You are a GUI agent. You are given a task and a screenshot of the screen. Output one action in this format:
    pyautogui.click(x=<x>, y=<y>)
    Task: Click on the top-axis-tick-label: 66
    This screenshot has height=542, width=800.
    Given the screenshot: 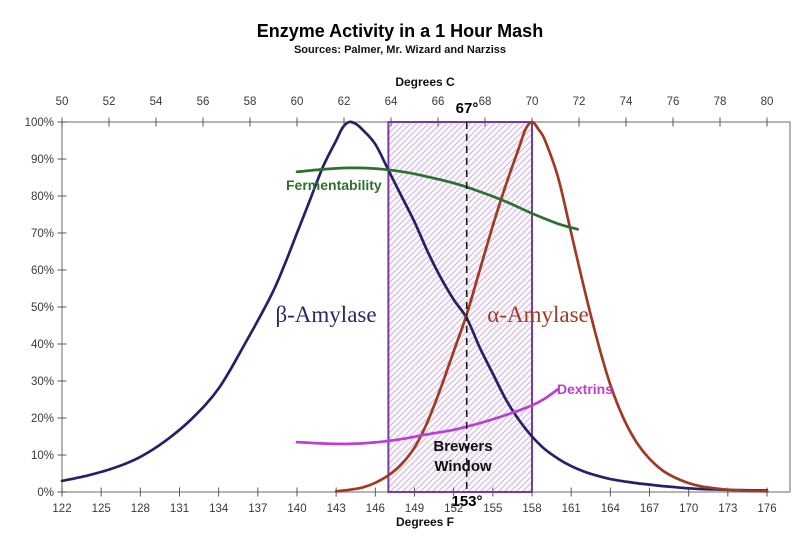 What is the action you would take?
    pyautogui.click(x=438, y=102)
    